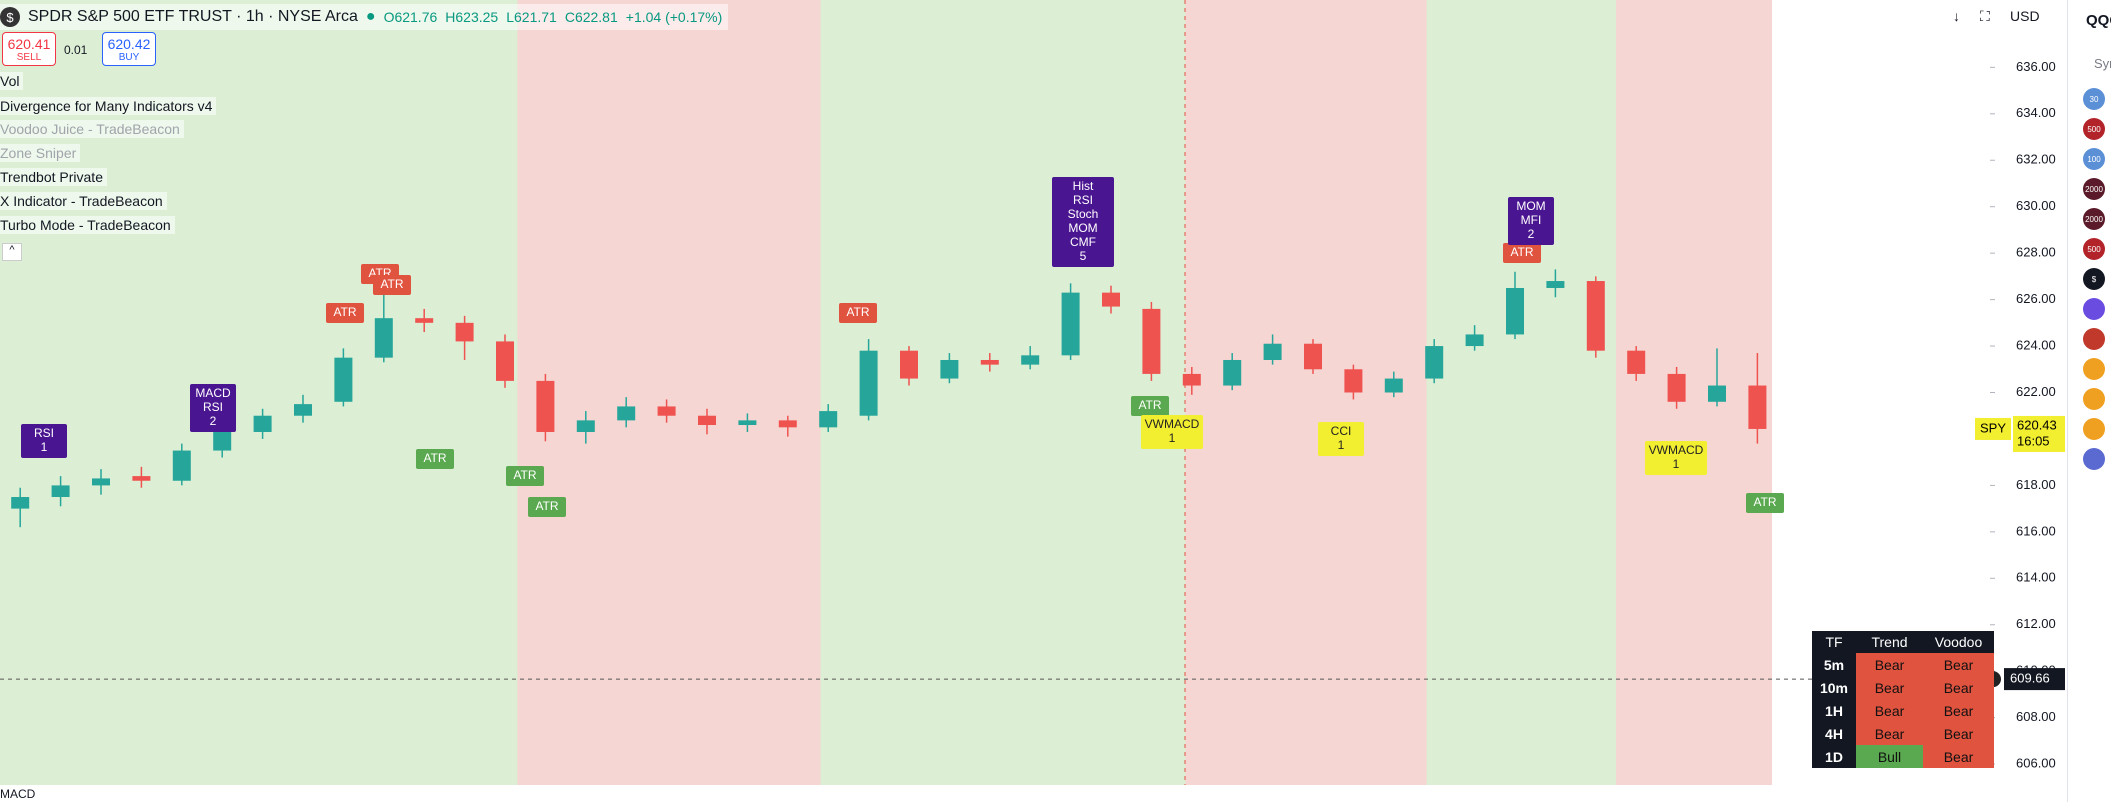 Image resolution: width=2111 pixels, height=802 pixels. What do you see at coordinates (1834, 642) in the screenshot?
I see `table-header-cell: TF` at bounding box center [1834, 642].